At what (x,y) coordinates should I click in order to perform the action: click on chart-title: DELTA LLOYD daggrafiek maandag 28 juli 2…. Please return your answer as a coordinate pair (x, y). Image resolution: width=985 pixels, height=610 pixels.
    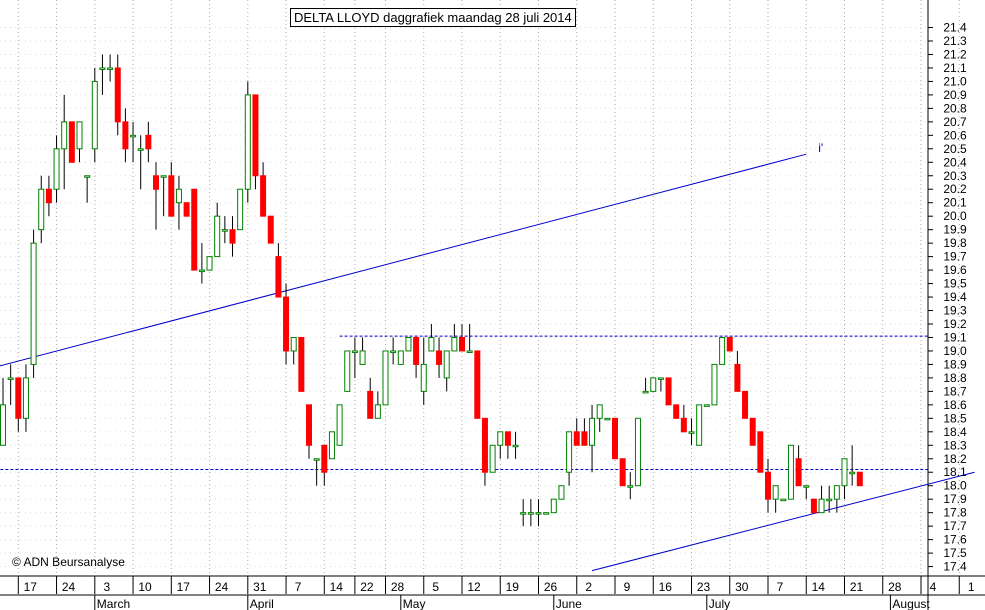
    Looking at the image, I should click on (433, 17).